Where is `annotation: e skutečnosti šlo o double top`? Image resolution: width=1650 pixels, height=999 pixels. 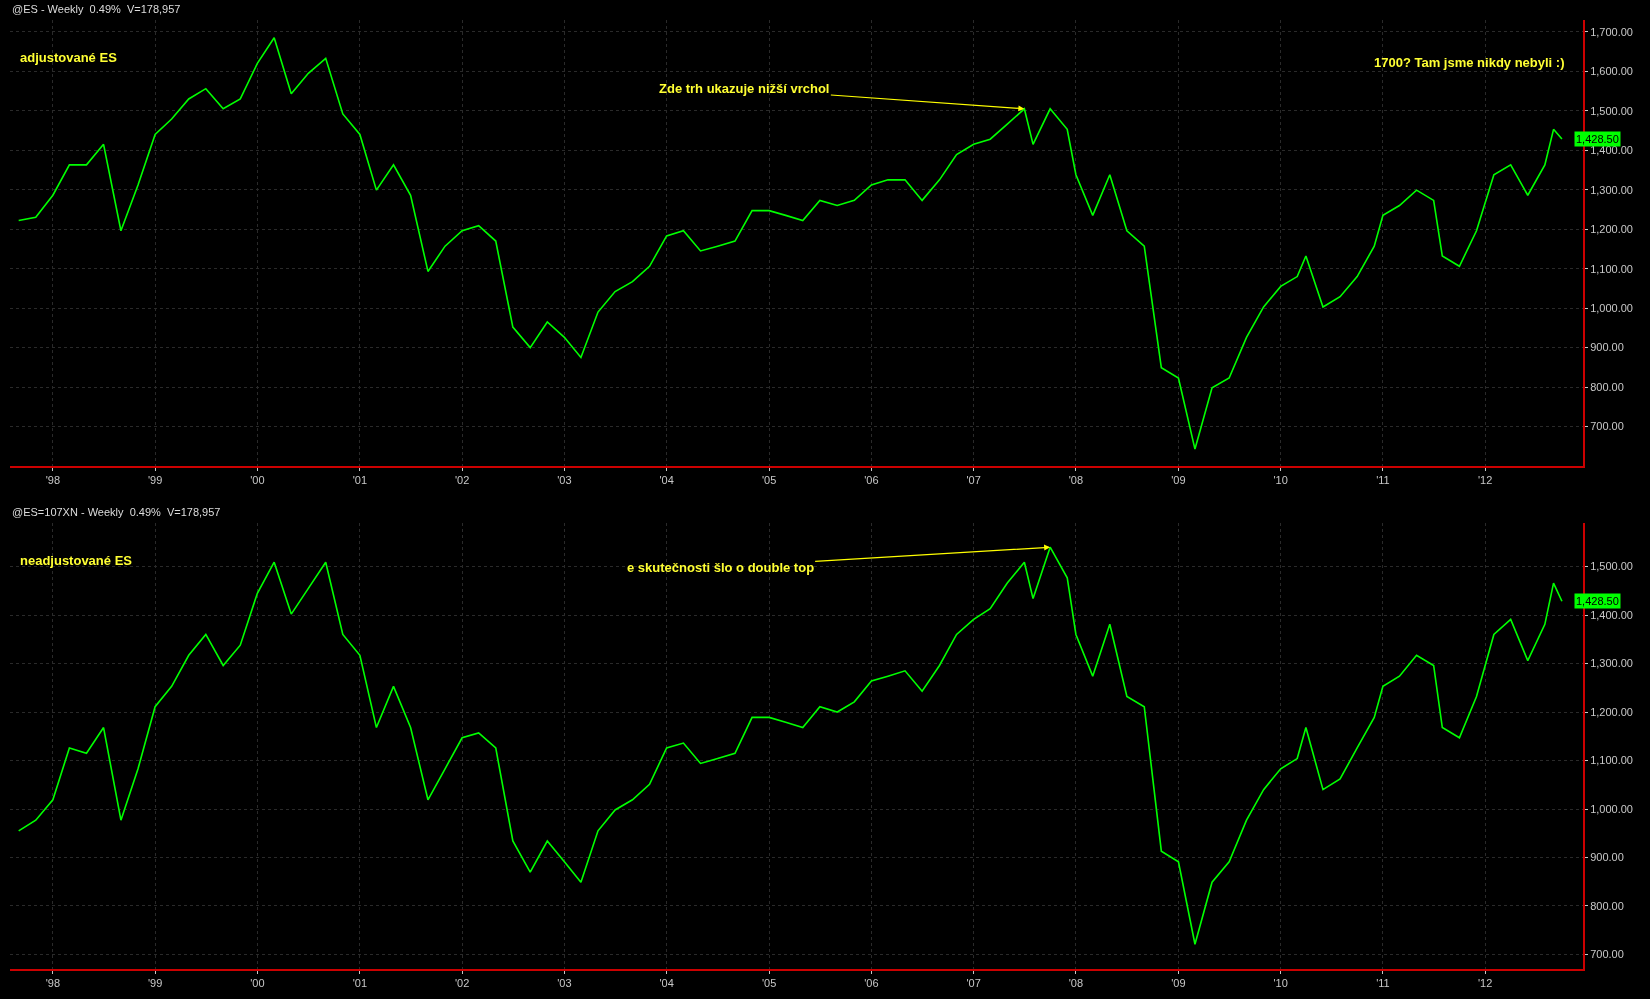 annotation: e skutečnosti šlo o double top is located at coordinates (721, 567).